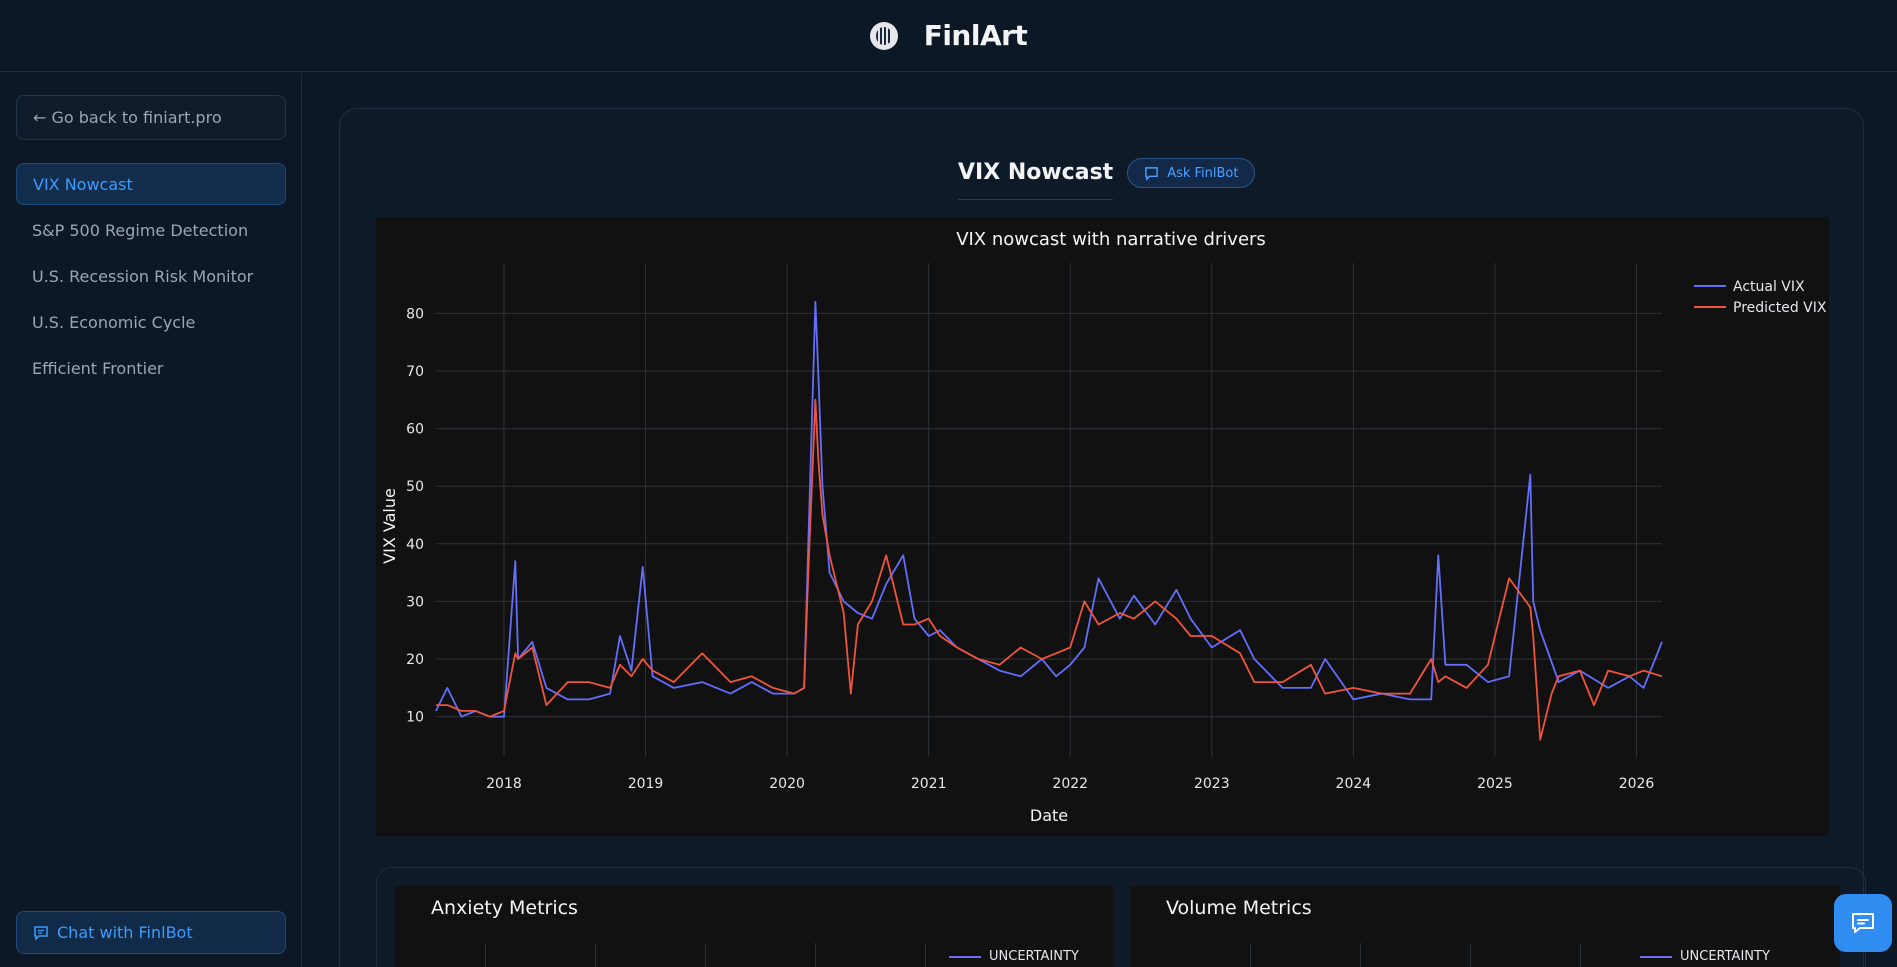  I want to click on x-tick-label: 2025, so click(1495, 784).